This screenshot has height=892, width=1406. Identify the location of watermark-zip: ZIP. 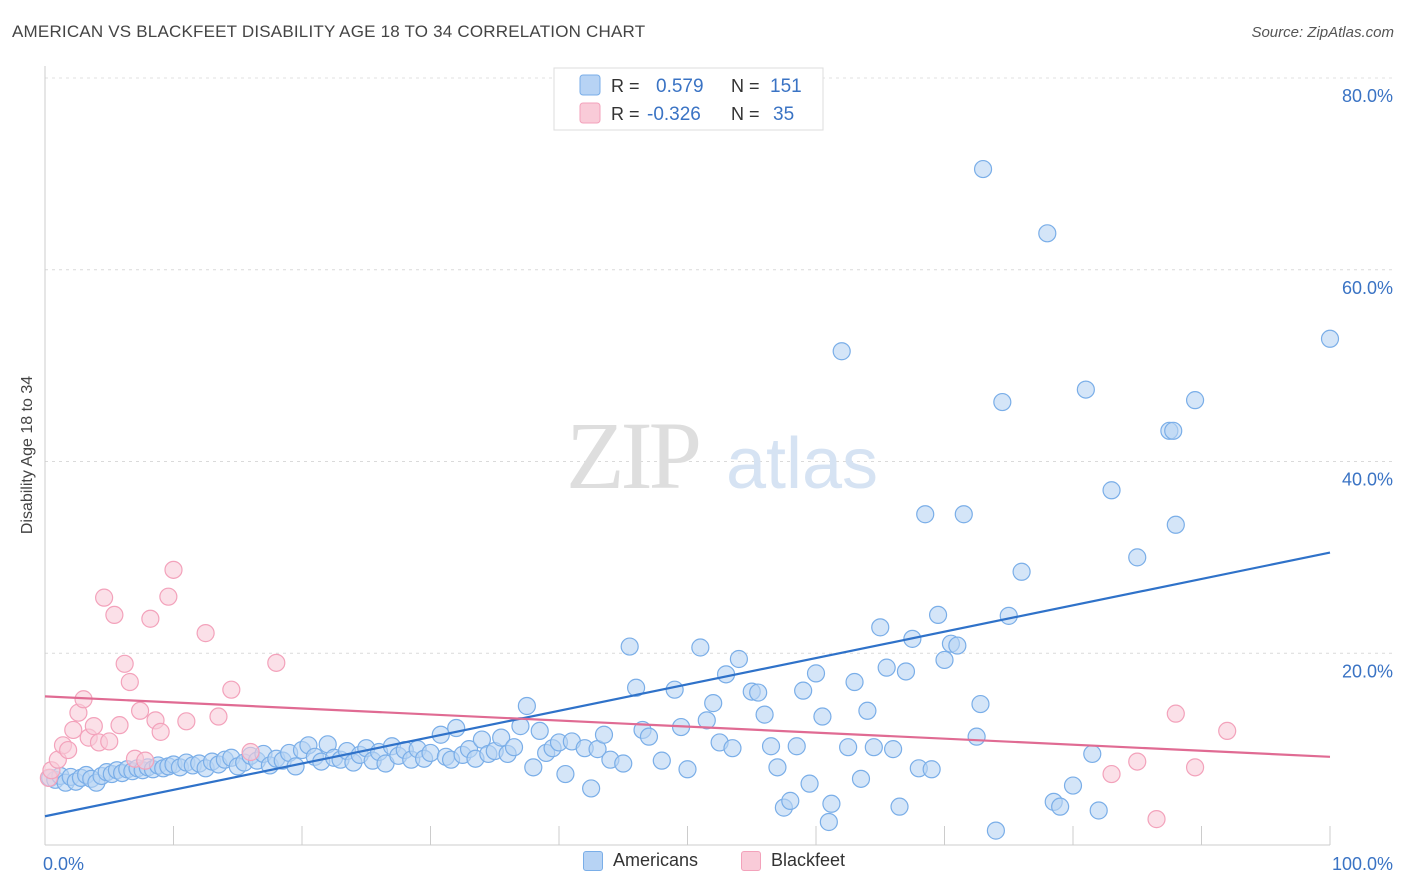
(632, 455).